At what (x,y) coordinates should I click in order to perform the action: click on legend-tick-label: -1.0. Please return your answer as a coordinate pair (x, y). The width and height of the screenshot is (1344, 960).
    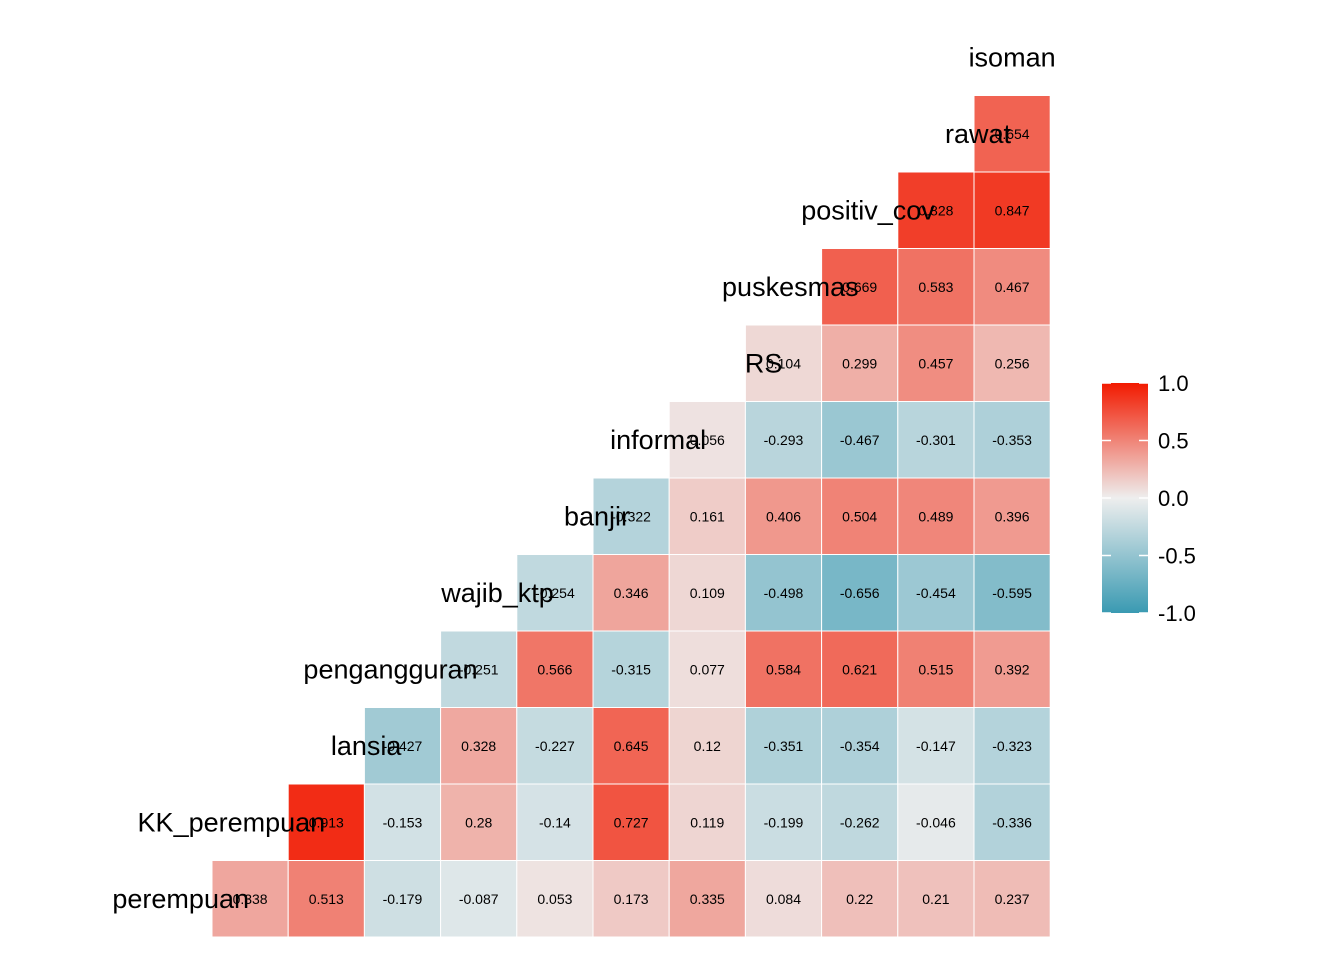
    Looking at the image, I should click on (1177, 613).